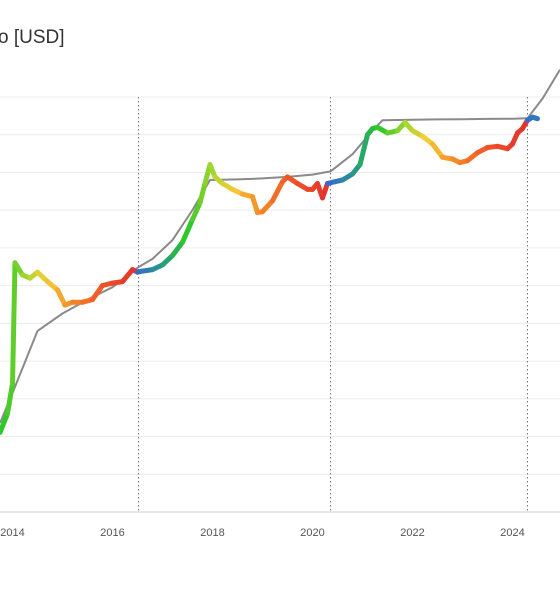 This screenshot has width=560, height=600. Describe the element at coordinates (32, 37) in the screenshot. I see `chart-title: o [USD]` at that location.